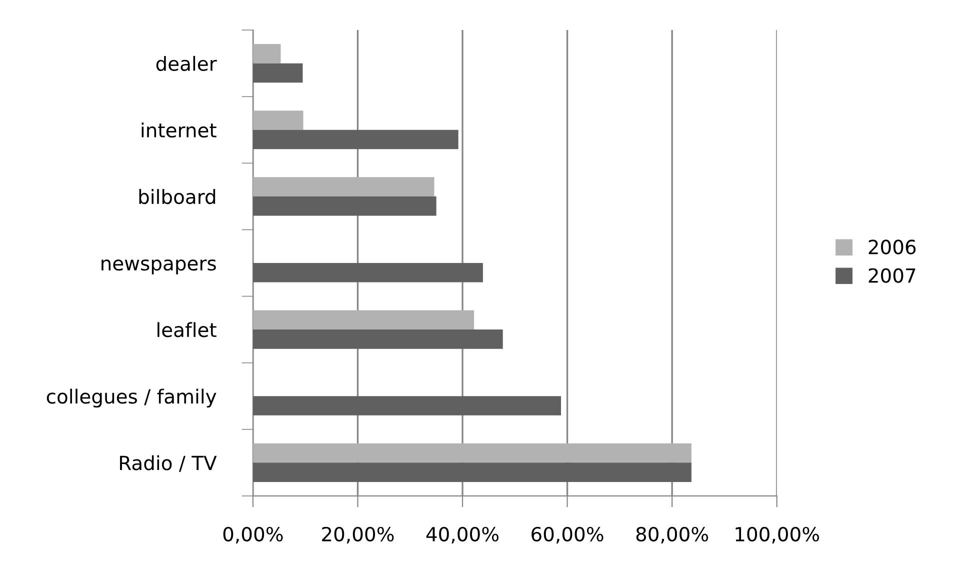 This screenshot has width=956, height=578. Describe the element at coordinates (462, 535) in the screenshot. I see `x-tick-label: 40,00%` at that location.